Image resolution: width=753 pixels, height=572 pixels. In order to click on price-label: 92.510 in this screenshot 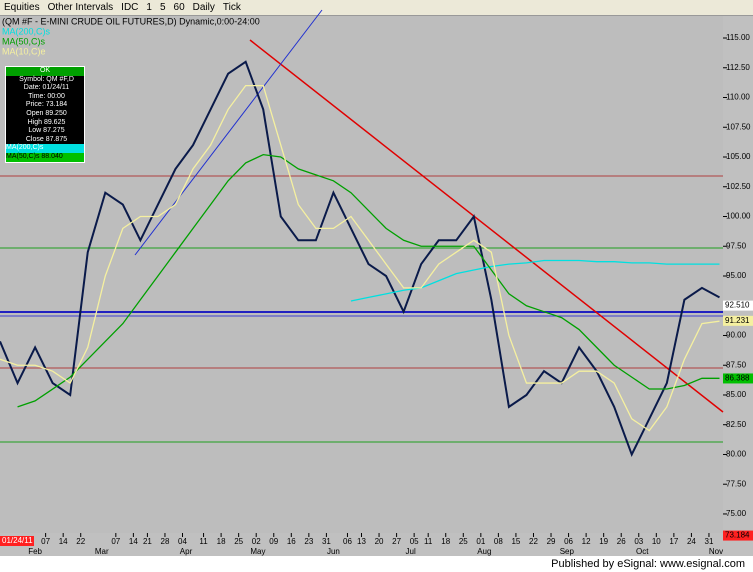, I will do `click(737, 305)`.